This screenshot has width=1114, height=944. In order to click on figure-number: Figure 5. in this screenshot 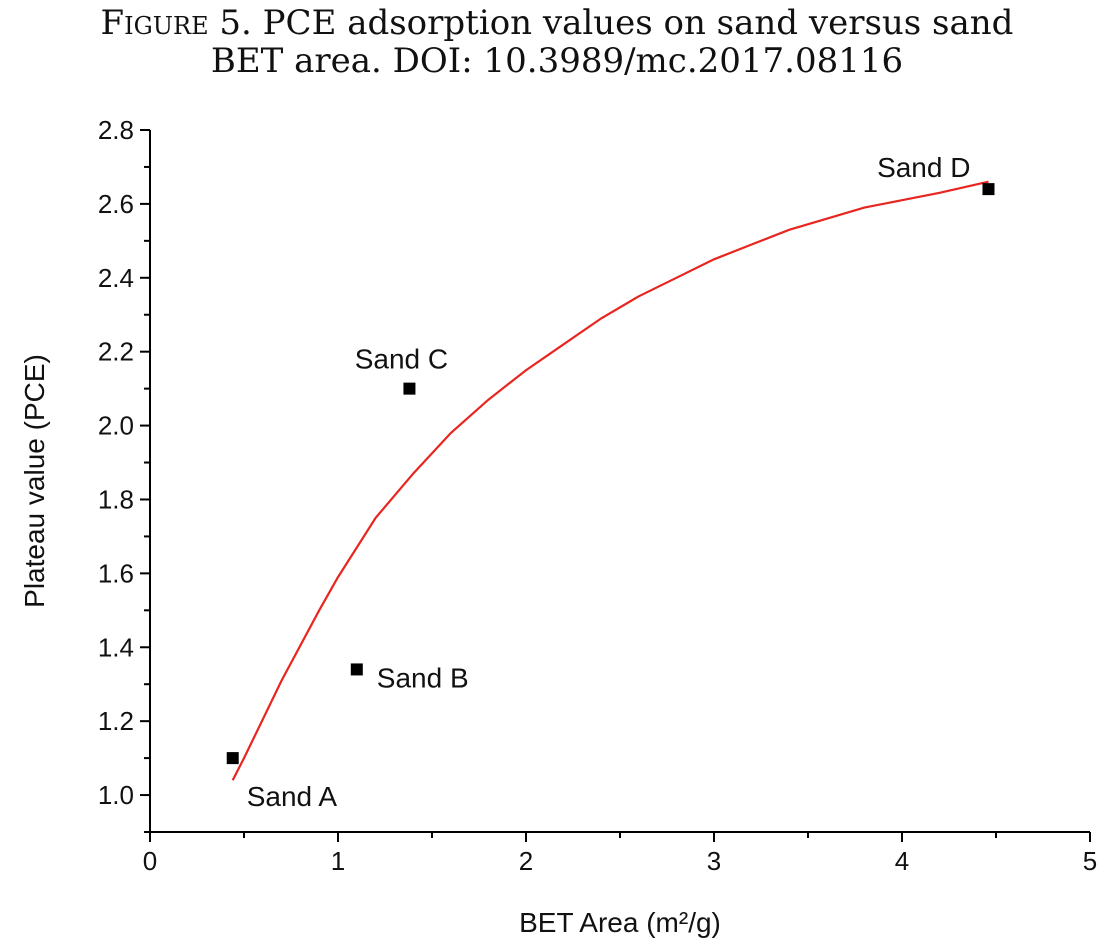, I will do `click(176, 23)`.